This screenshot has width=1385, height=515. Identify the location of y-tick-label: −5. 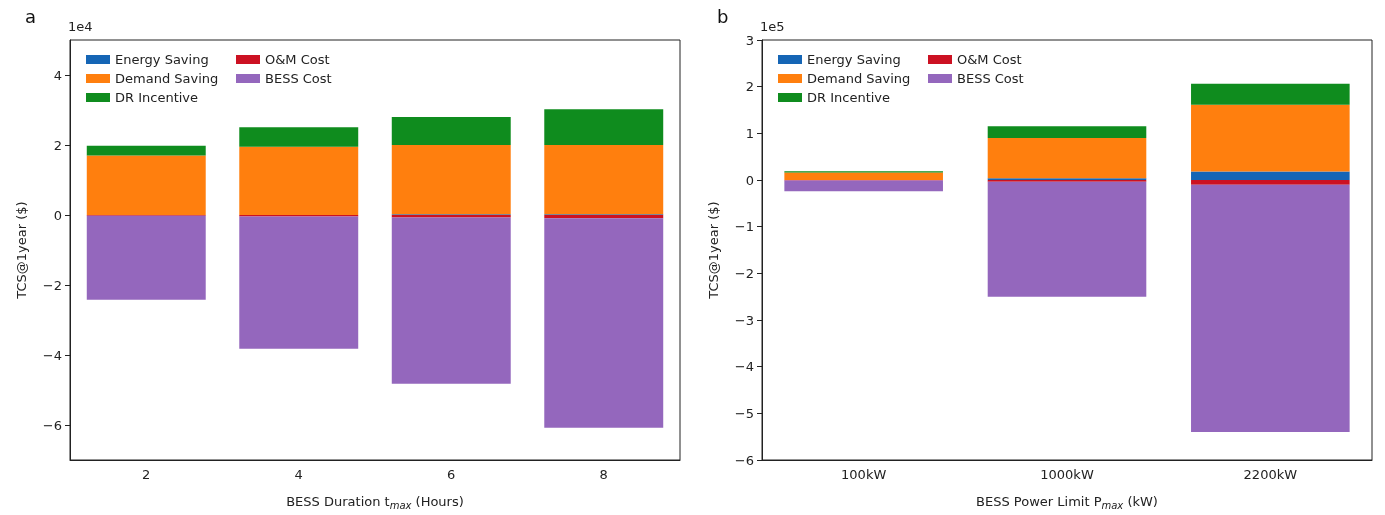
(744, 413).